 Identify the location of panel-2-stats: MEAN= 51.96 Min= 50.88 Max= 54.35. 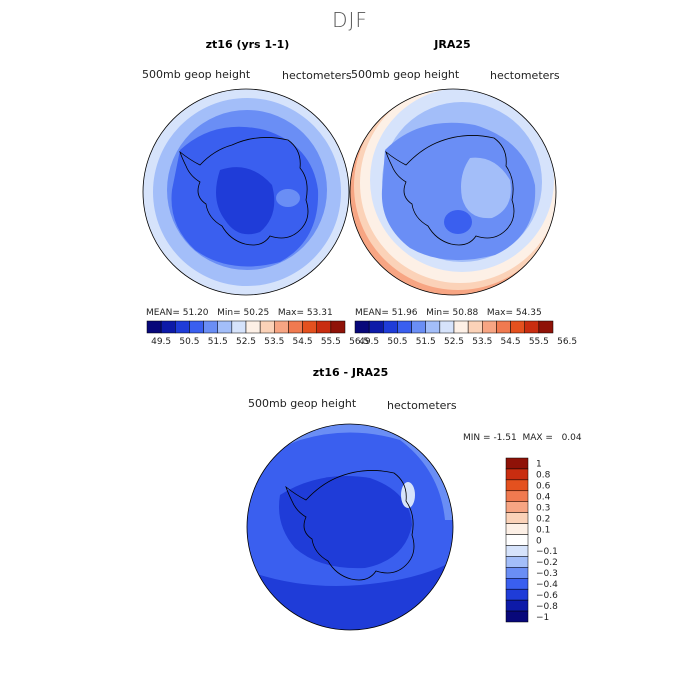
(448, 313).